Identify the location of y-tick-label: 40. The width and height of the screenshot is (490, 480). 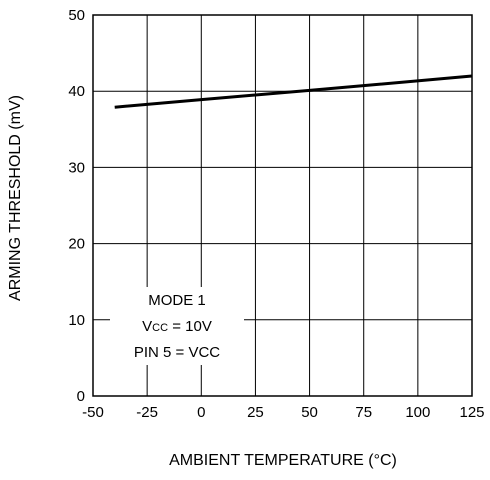
(76, 91).